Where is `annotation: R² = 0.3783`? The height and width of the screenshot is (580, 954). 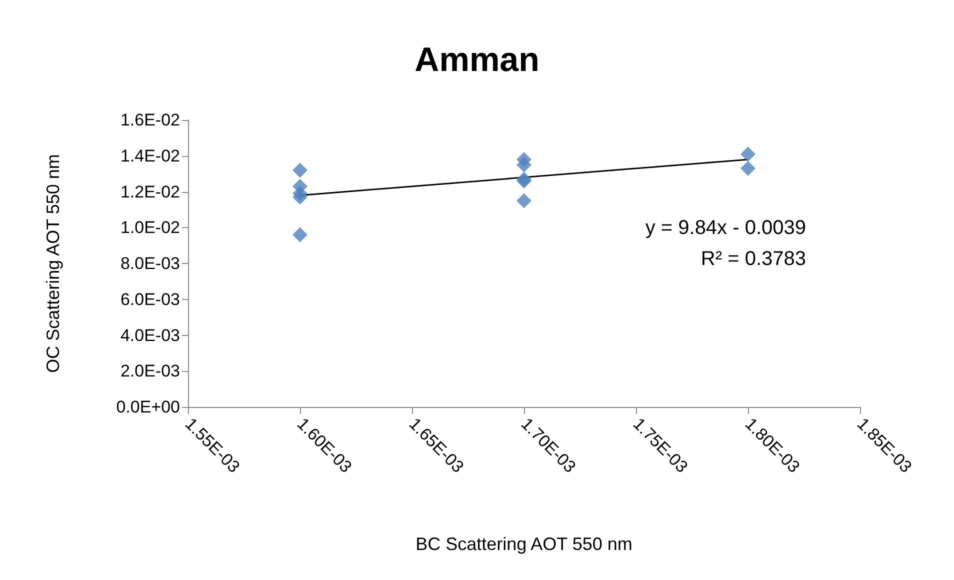
annotation: R² = 0.3783 is located at coordinates (753, 259).